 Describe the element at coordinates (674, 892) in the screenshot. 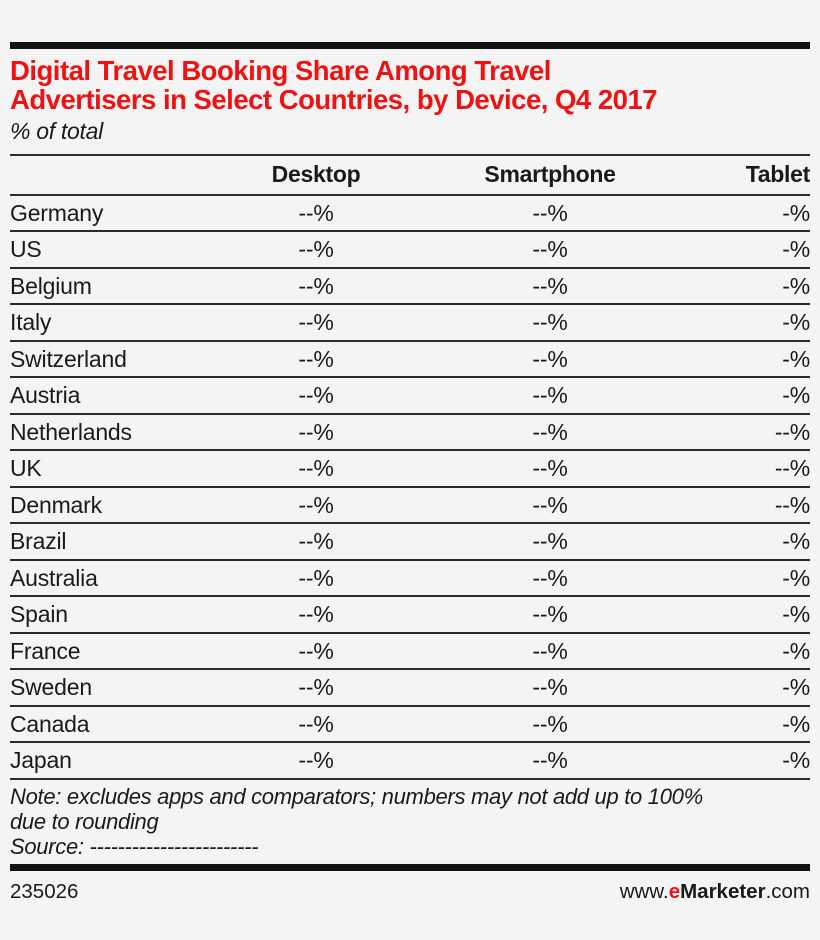

I see `website-brand-e: e` at that location.